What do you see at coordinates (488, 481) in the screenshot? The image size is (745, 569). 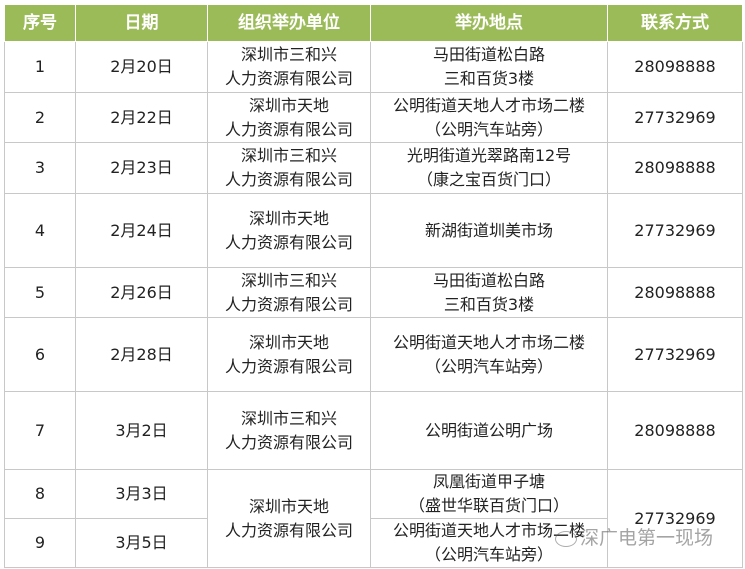 I see `place-line: 凤凰街道甲子塘` at bounding box center [488, 481].